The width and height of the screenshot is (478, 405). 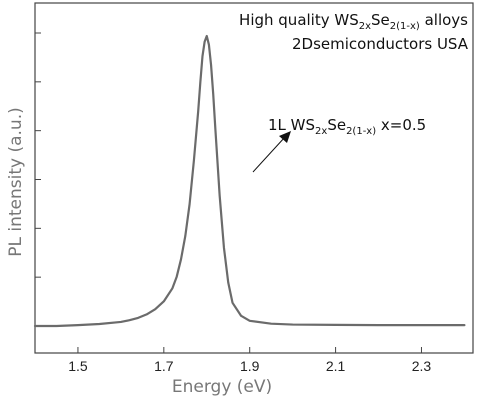 I want to click on x-ticks: 1.5 1.7 1.9 2.1 2.3, so click(x=249, y=360).